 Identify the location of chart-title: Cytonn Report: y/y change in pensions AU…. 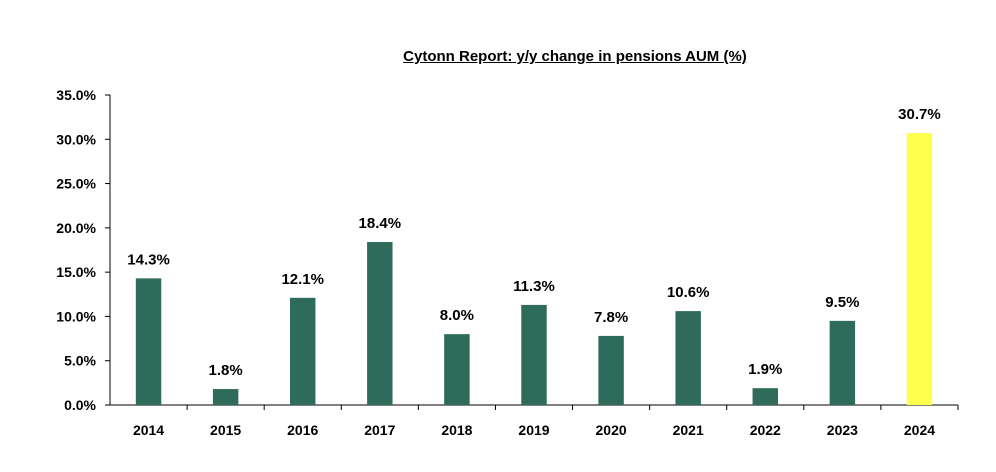
(575, 56).